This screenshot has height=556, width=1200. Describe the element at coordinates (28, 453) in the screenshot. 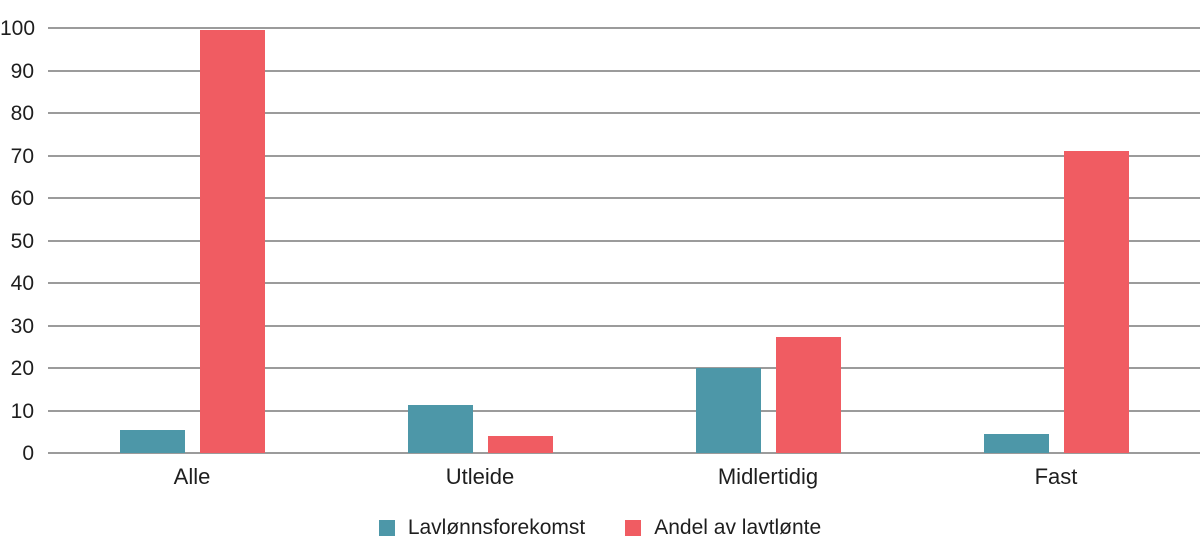

I see `y-axis-tick-label: 0` at that location.